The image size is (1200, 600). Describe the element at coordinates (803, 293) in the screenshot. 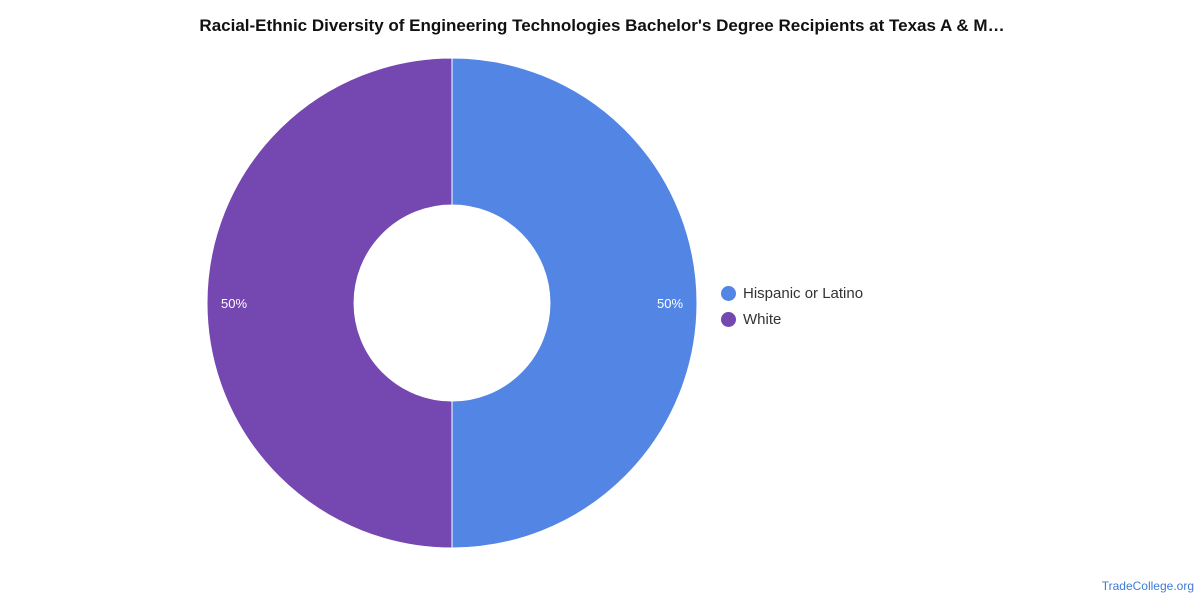

I see `legend-label: Hispanic or Latino` at that location.